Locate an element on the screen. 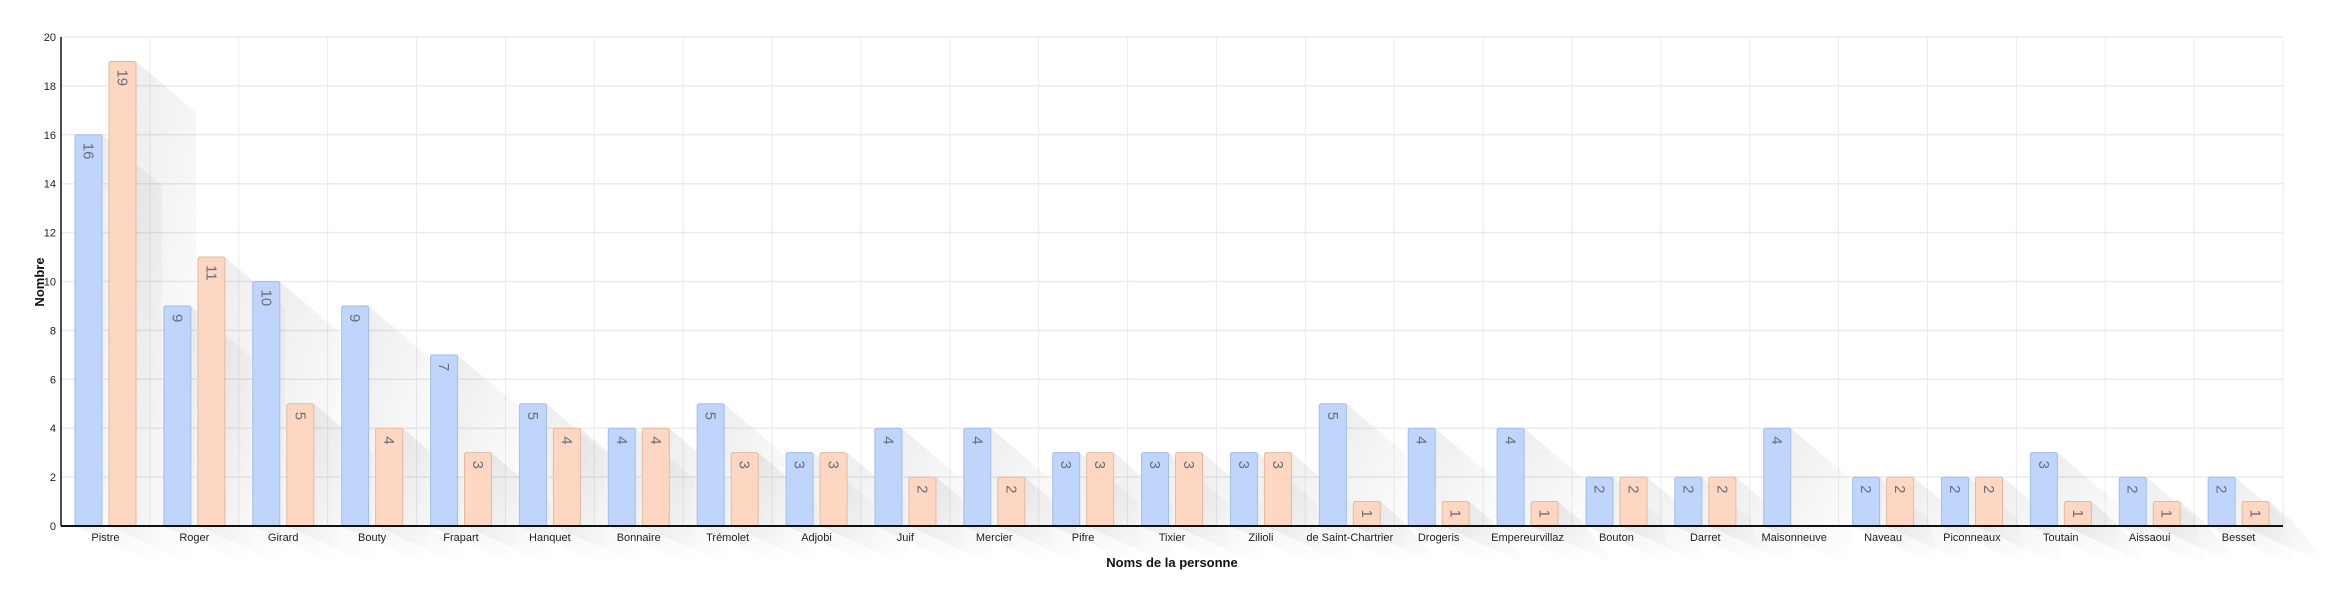  y-tick-label: 20 is located at coordinates (50, 38).